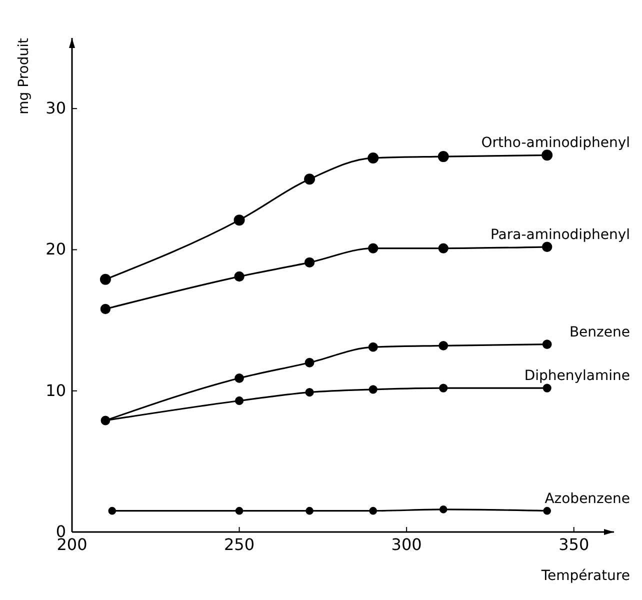 The width and height of the screenshot is (642, 600). Describe the element at coordinates (577, 376) in the screenshot. I see `series-label: Diphenylamine` at that location.